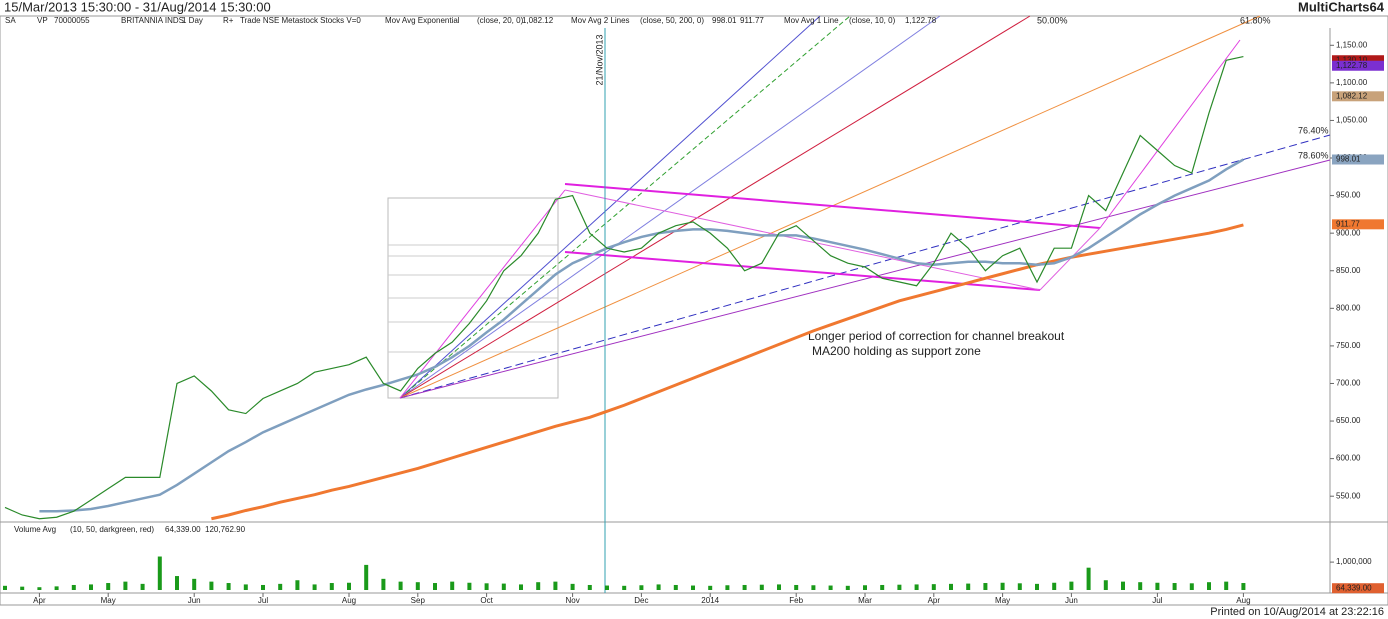 The width and height of the screenshot is (1388, 619). Describe the element at coordinates (1352, 44) in the screenshot. I see `y-tick-label: 1,150.00` at that location.